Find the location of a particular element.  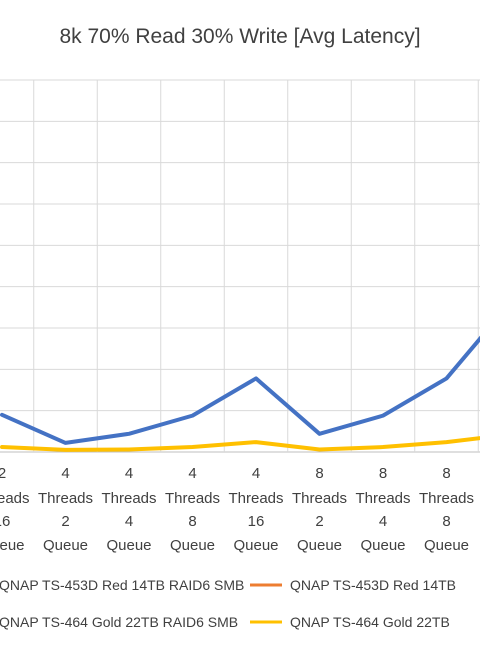

legend-item-1: QNAP TS-453D Red 14TB RAID6 SMB is located at coordinates (122, 585).